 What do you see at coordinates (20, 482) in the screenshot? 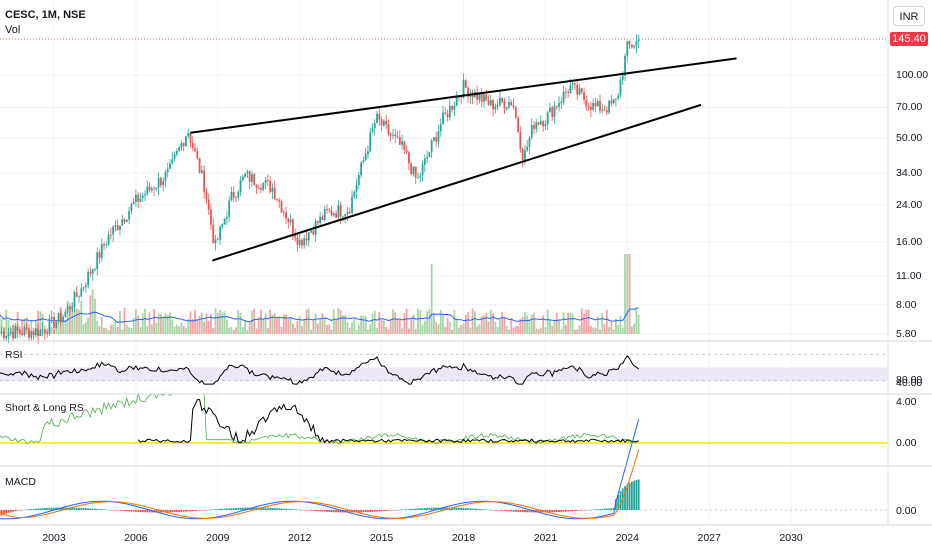
I see `macd-label: MACD` at bounding box center [20, 482].